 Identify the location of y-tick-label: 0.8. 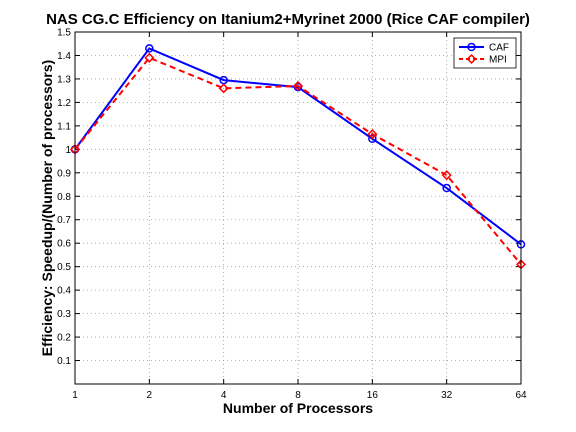
(64, 197).